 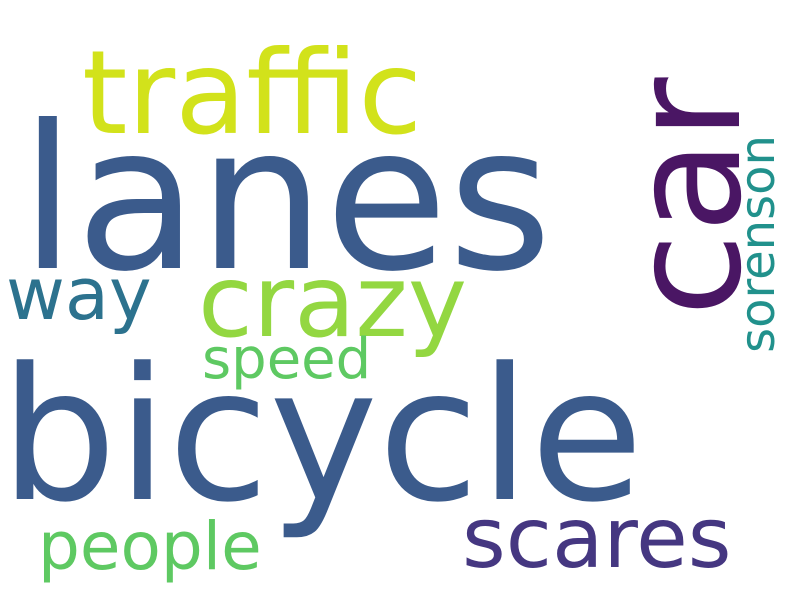 What do you see at coordinates (252, 93) in the screenshot?
I see `word-traffic: traffic` at bounding box center [252, 93].